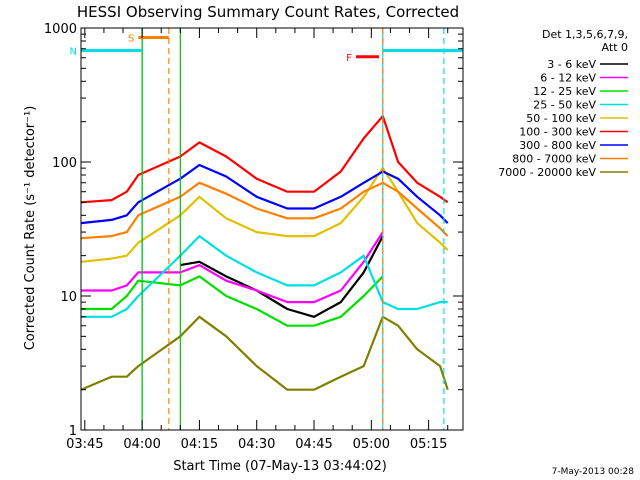 The image size is (640, 480). I want to click on legend-label: 100 - 300 keV, so click(557, 132).